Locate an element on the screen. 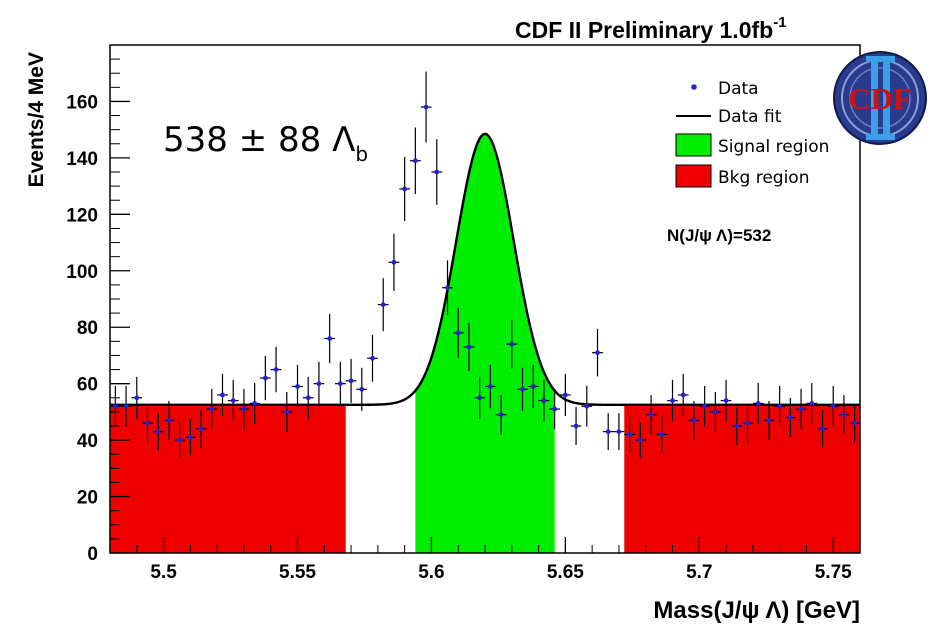  y-tick-label: 0 is located at coordinates (92, 554).